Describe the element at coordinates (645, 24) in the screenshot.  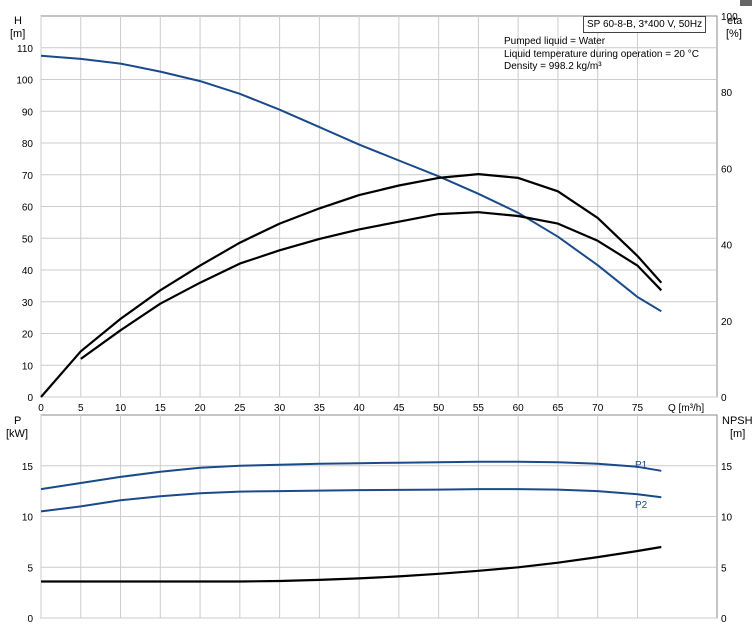
I see `chart-title: SP 60-8-B, 3*400 V, 50Hz` at that location.